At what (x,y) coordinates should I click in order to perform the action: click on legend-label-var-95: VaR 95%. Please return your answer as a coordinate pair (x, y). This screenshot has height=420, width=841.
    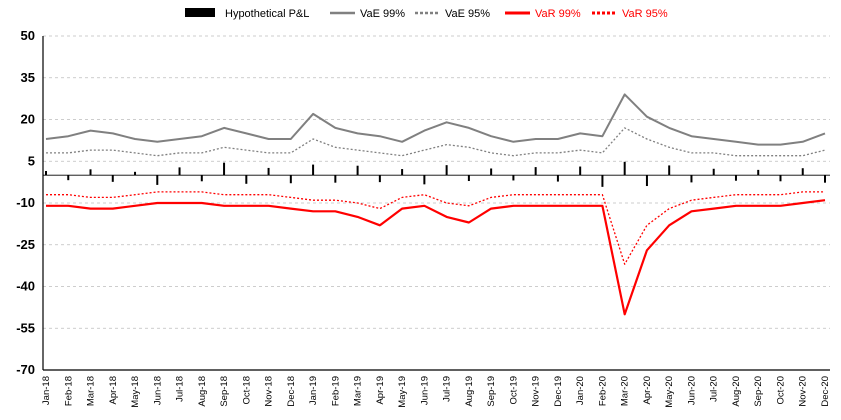
    Looking at the image, I should click on (645, 14).